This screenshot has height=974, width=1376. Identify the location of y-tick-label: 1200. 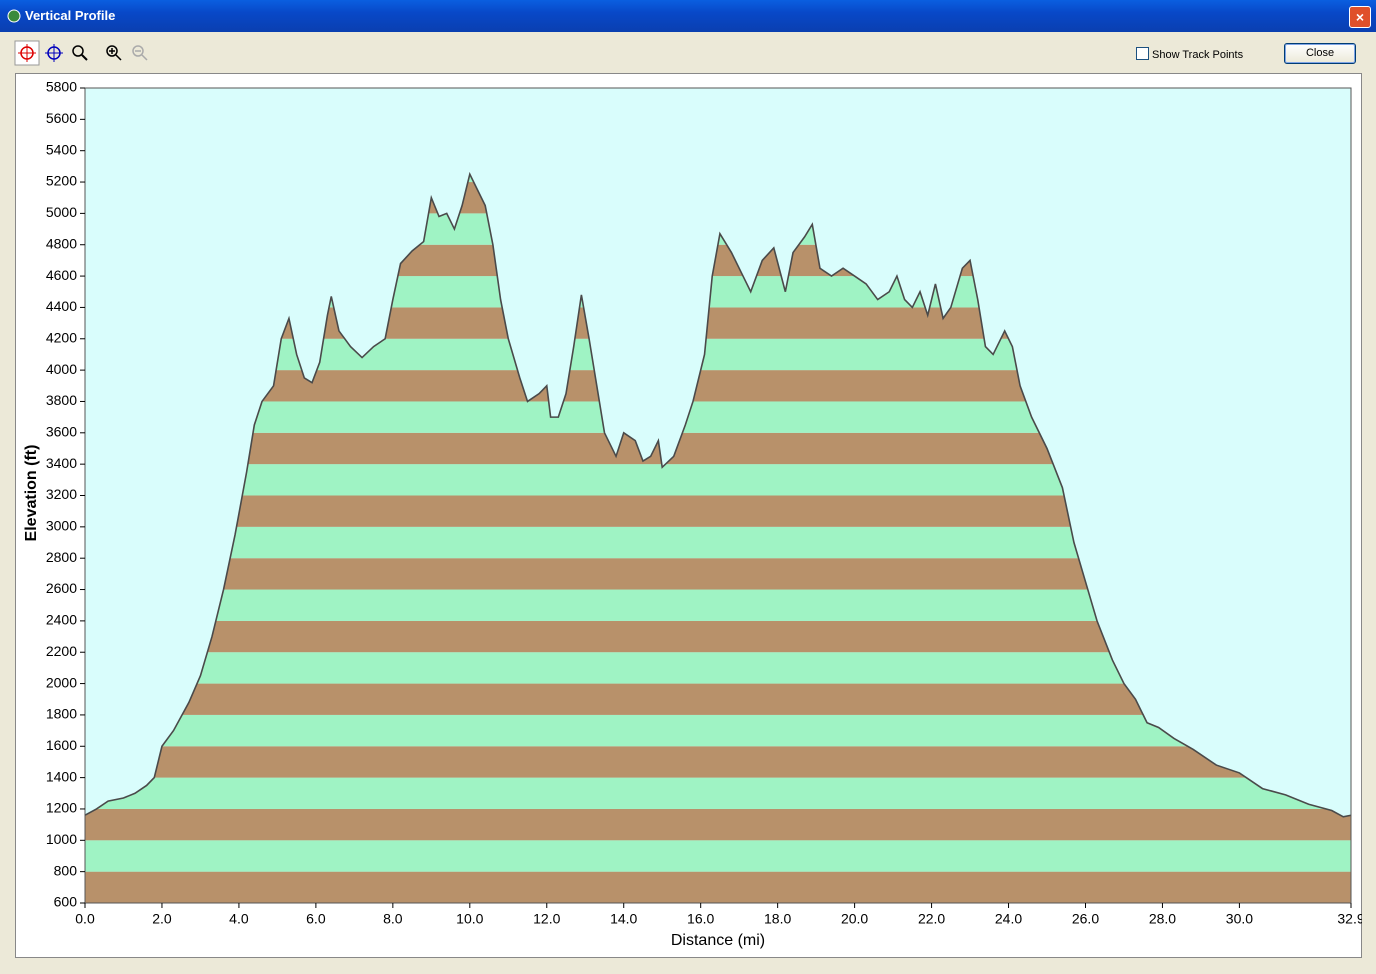
(61, 808).